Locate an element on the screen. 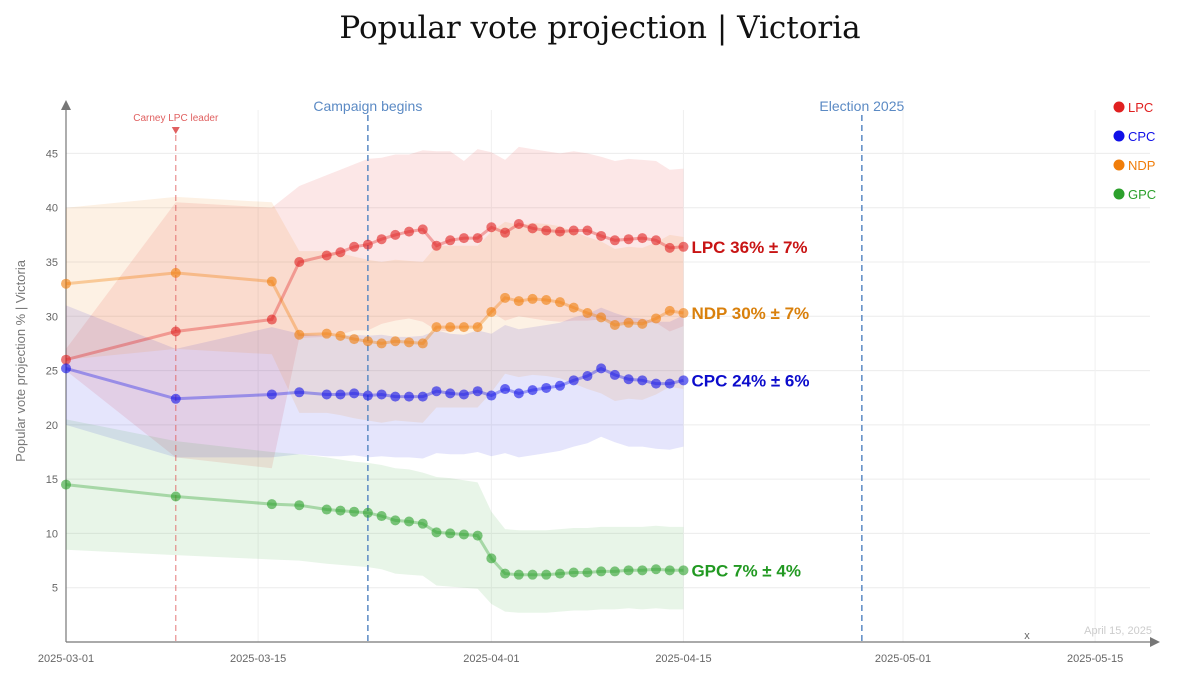  y-tick-label: 15 is located at coordinates (52, 480).